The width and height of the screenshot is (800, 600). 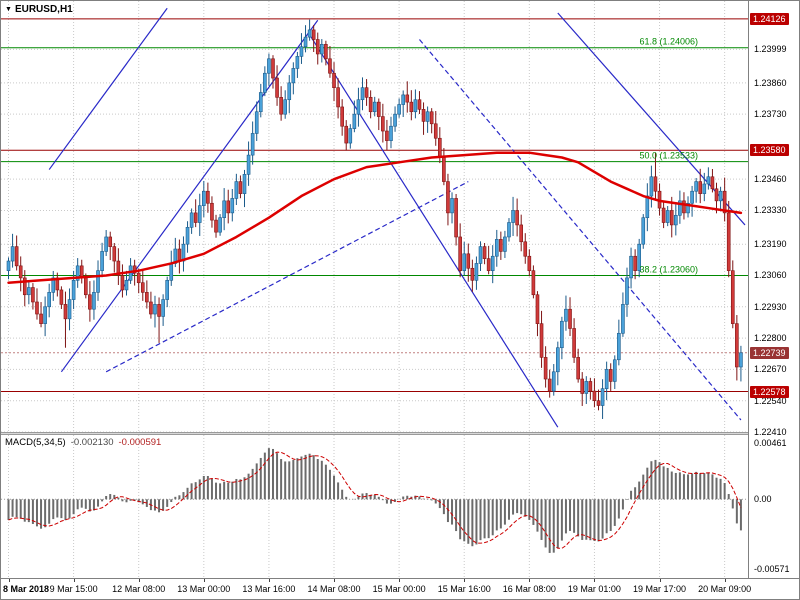 I want to click on price-axis-label: 1.22670, so click(x=770, y=369).